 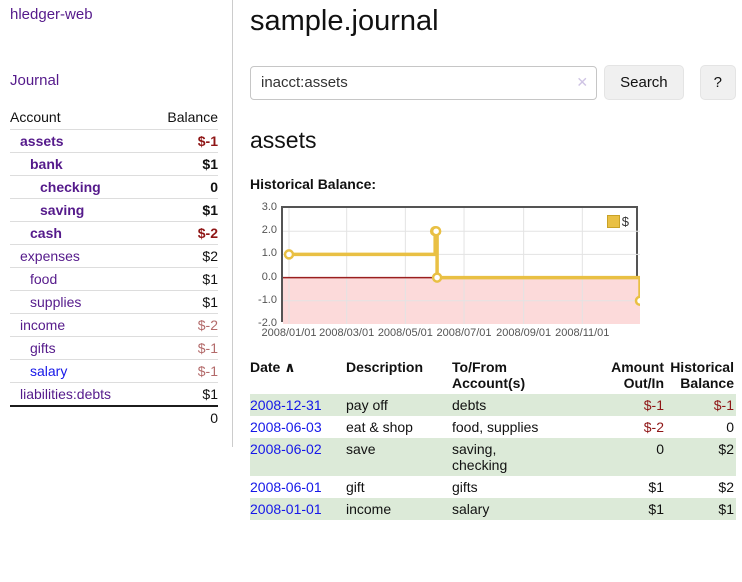 I want to click on account-row-liabilities-debts: liabilities:debts $1, so click(x=114, y=394).